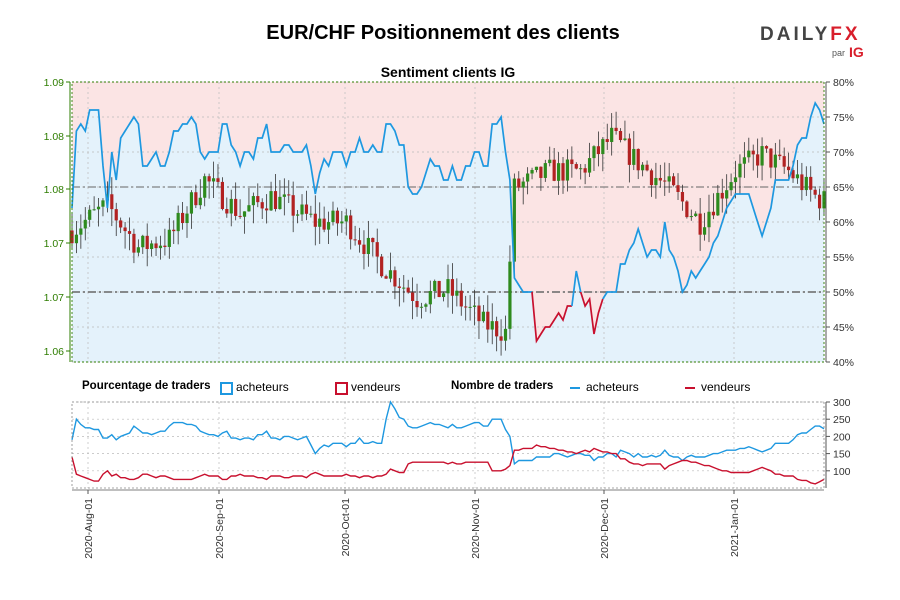 The image size is (900, 600). Describe the element at coordinates (341, 388) in the screenshot. I see `legend-pct-sellers-swatch` at that location.